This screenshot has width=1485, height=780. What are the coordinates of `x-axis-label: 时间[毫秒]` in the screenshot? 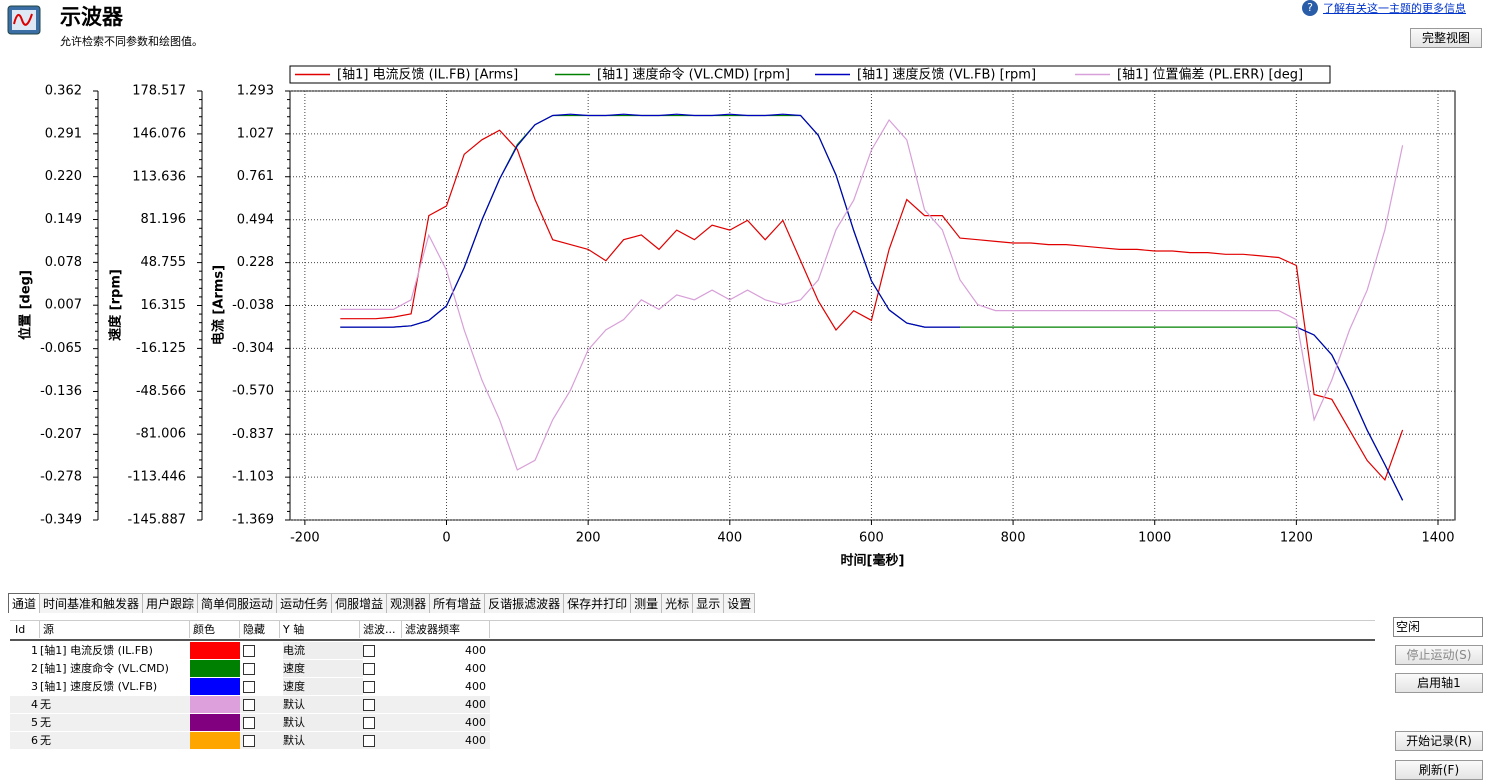 It's located at (873, 561).